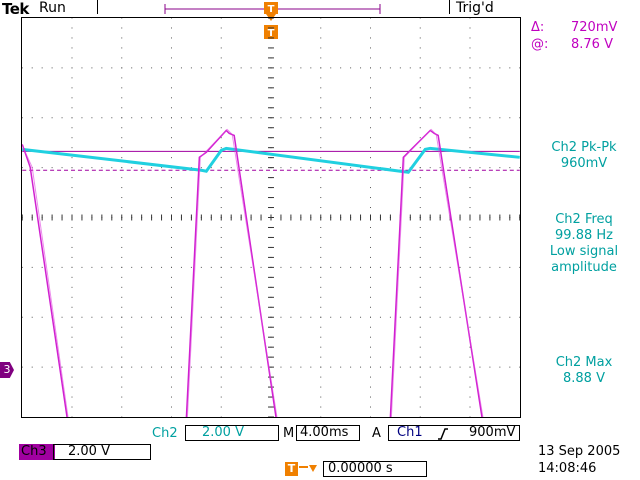 This screenshot has width=640, height=480. I want to click on cursor-delta-value: 720mV, so click(594, 27).